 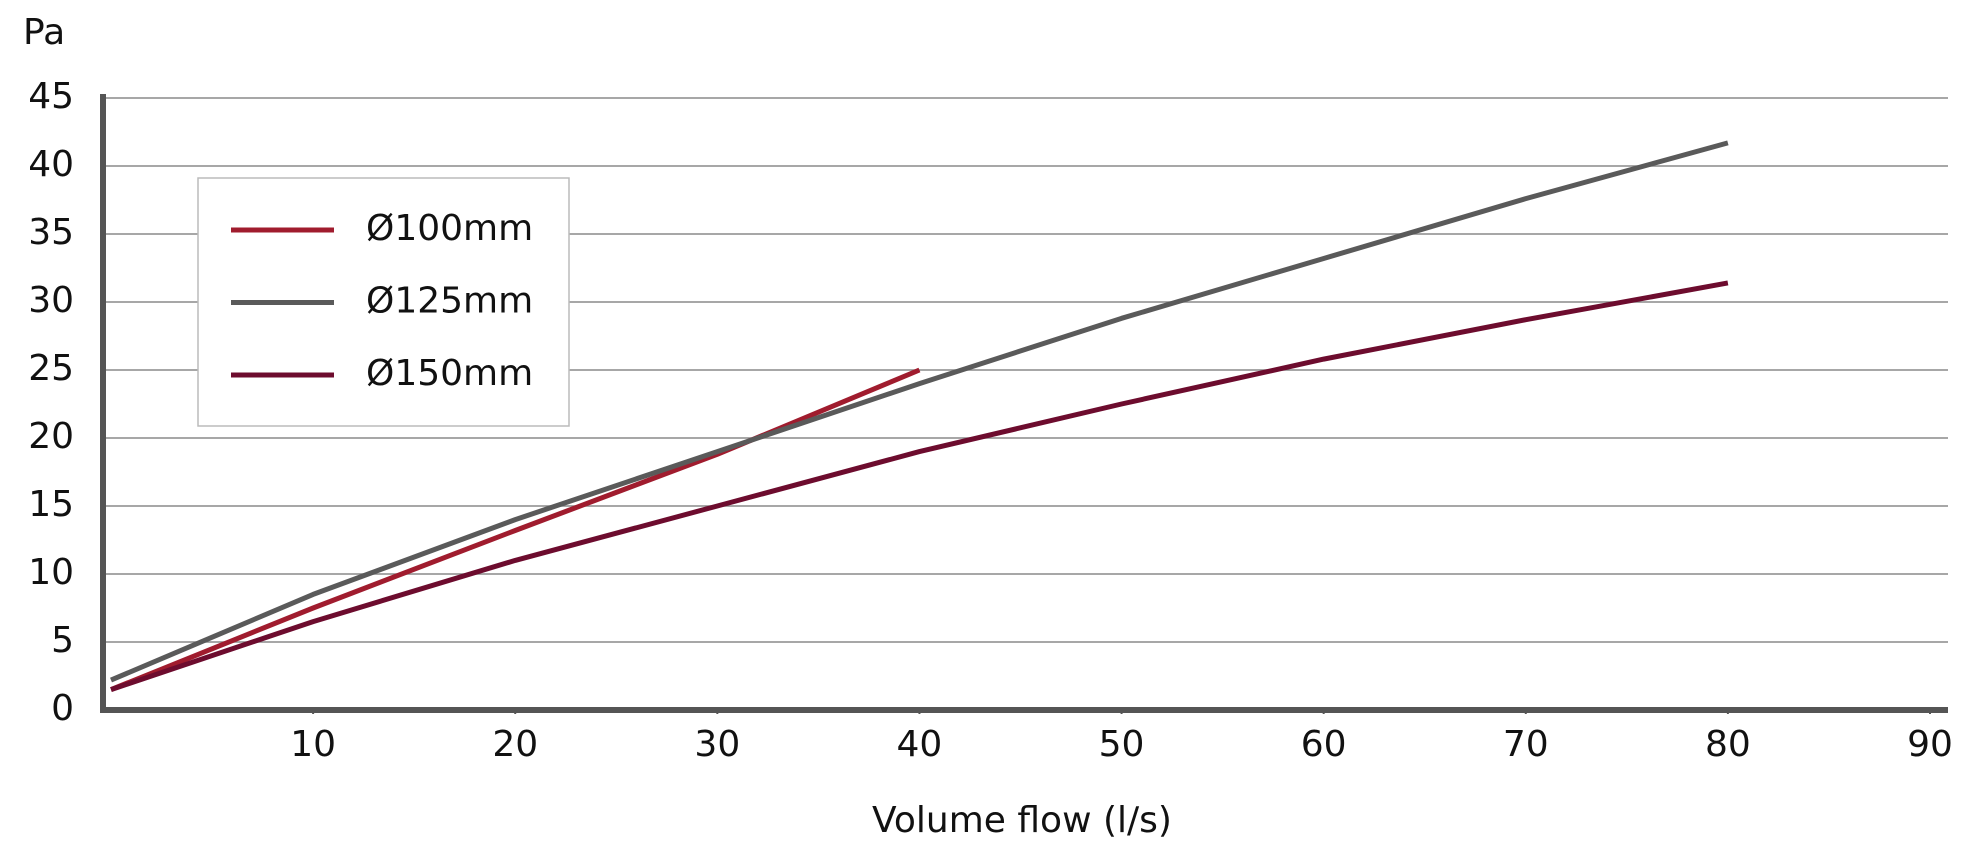 What do you see at coordinates (44, 32) in the screenshot?
I see `y-axis-label: Pa` at bounding box center [44, 32].